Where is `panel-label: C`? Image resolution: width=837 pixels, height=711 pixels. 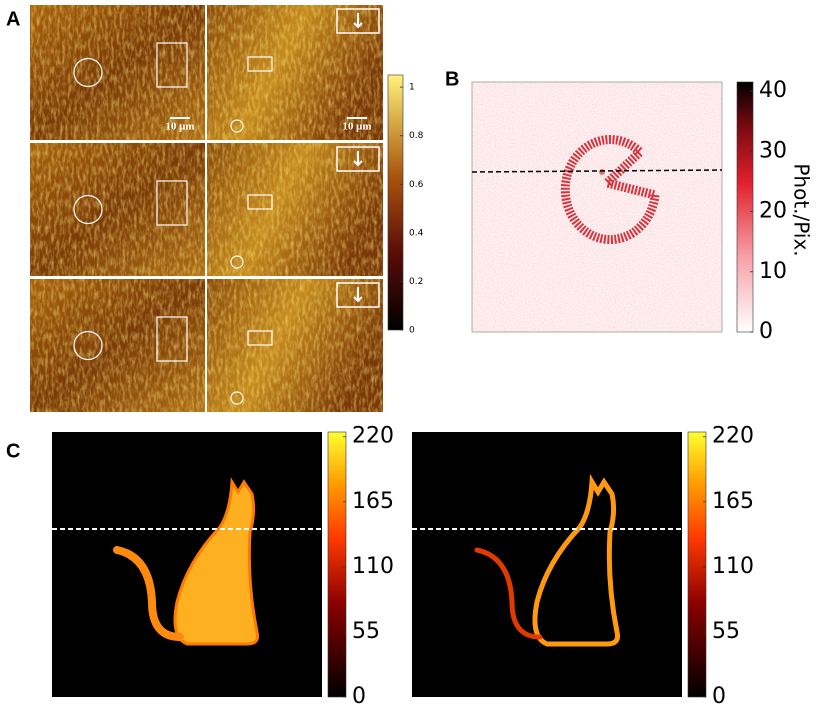 panel-label: C is located at coordinates (13, 451).